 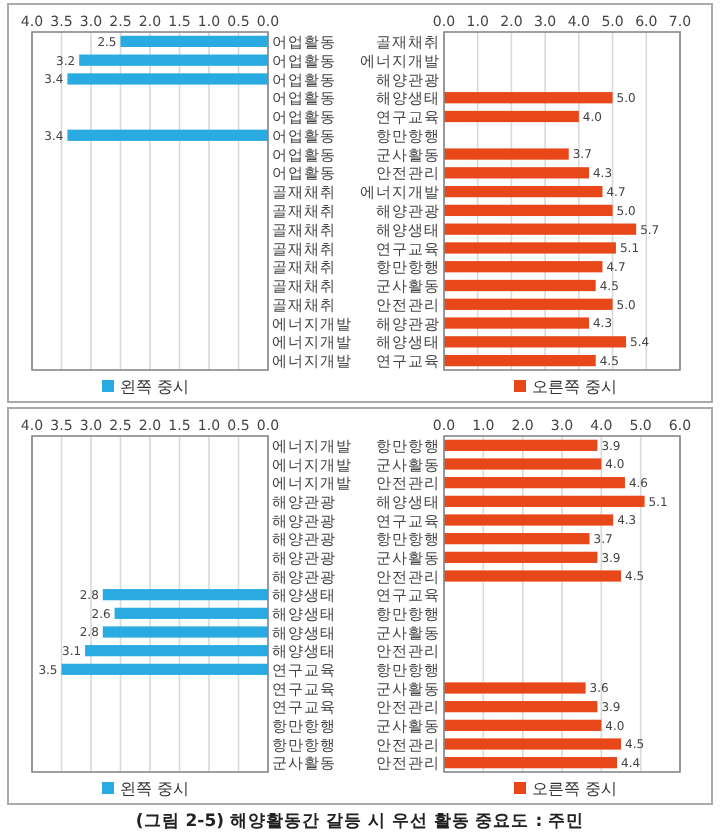 I want to click on text: (그림 2-5) 해양활동간 갈등 시 우선 활동 중요도 : 주민, so click(x=360, y=822).